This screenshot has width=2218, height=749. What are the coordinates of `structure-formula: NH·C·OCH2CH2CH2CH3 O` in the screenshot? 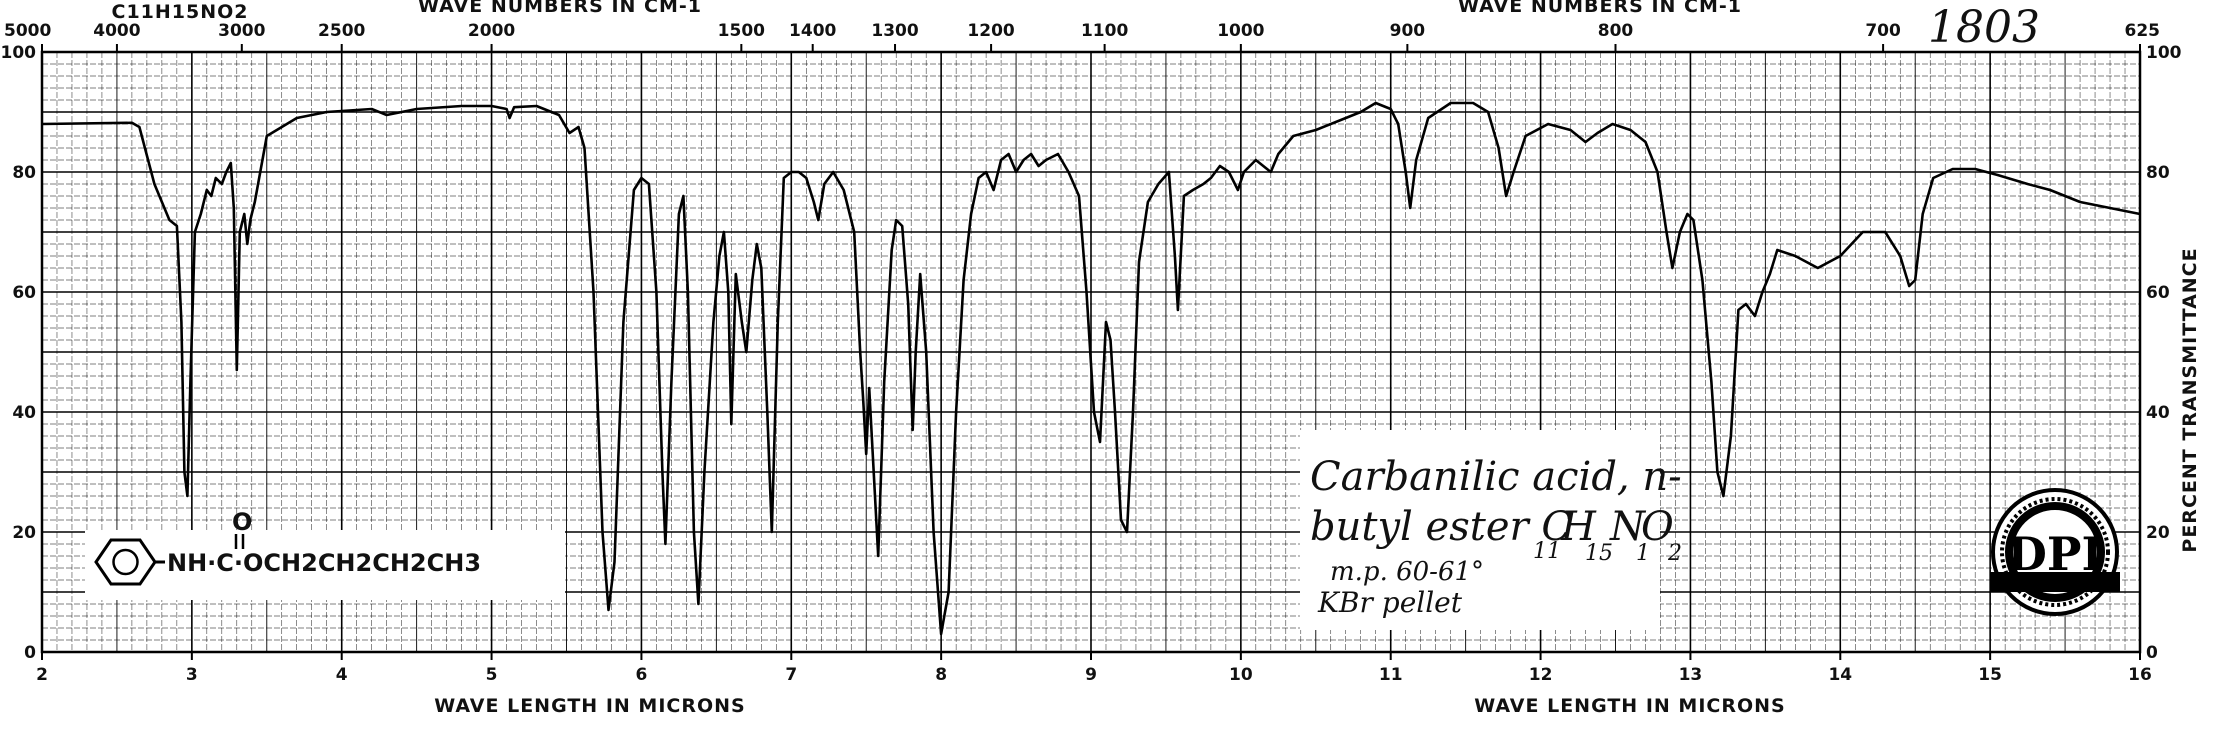 It's located at (325, 554).